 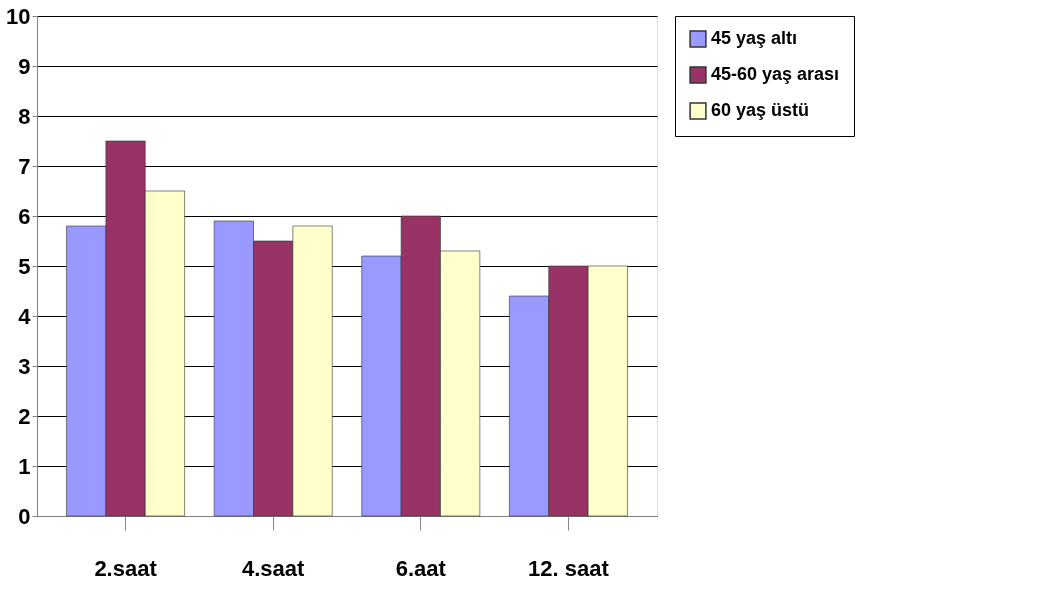 I want to click on x-tick-label: 6.aat, so click(x=421, y=568).